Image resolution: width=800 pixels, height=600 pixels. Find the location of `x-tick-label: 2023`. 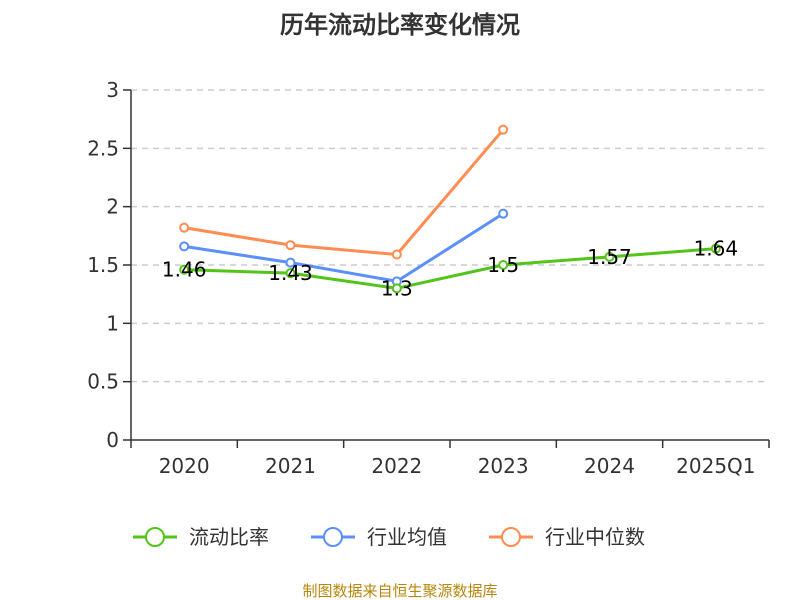

x-tick-label: 2023 is located at coordinates (503, 466).